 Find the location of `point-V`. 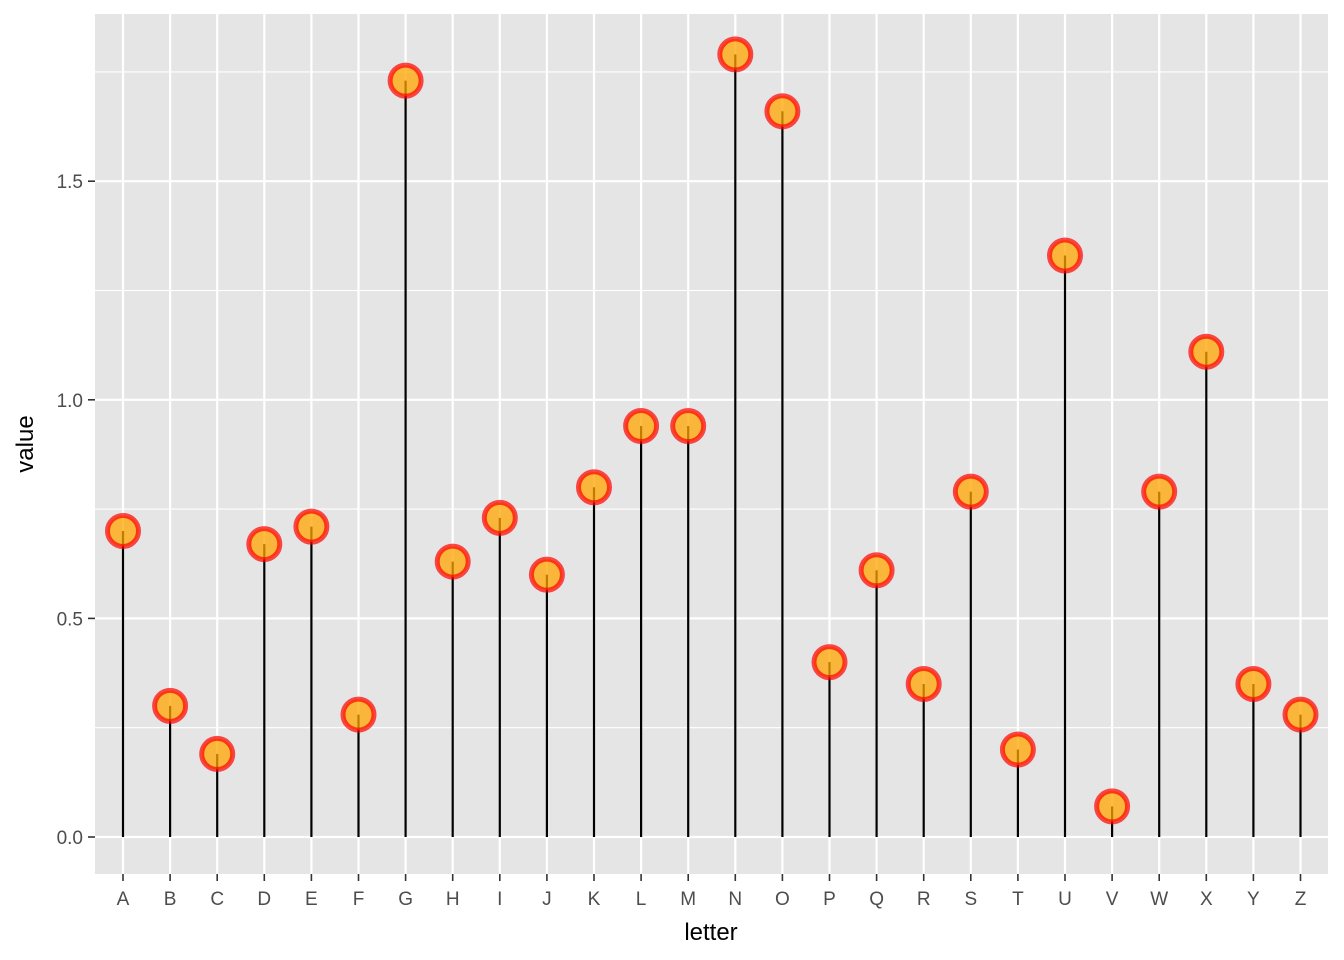

point-V is located at coordinates (1112, 806).